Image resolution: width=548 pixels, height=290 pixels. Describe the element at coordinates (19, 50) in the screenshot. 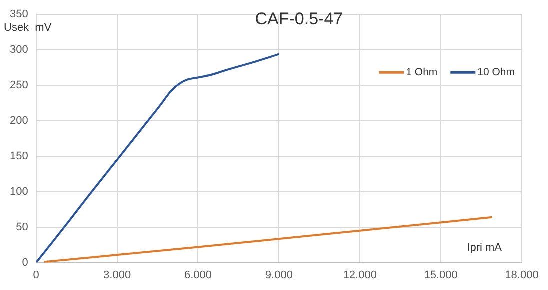

I see `y-tick-label: 300` at that location.